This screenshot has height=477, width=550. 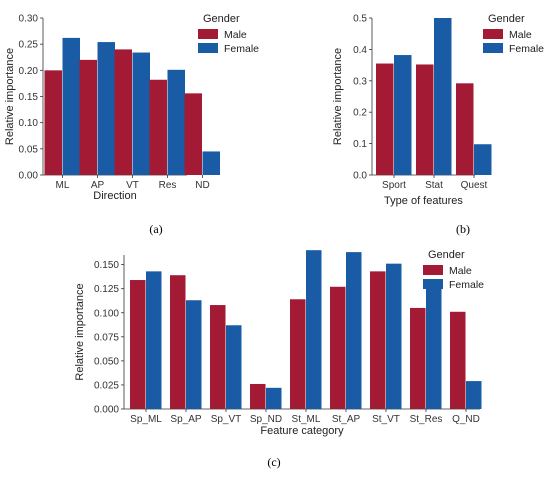 I want to click on bar-female-st_ml, so click(x=314, y=329).